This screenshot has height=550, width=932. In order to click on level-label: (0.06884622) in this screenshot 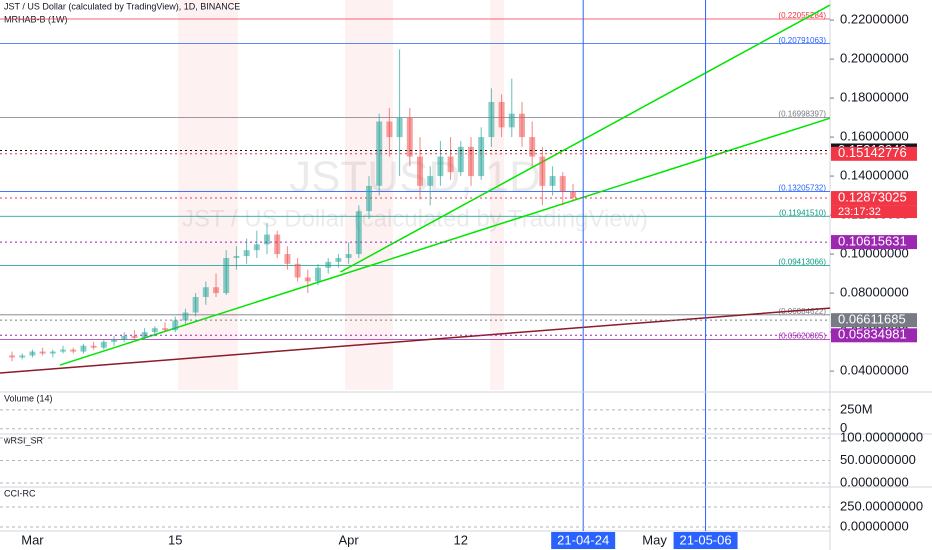, I will do `click(802, 311)`.